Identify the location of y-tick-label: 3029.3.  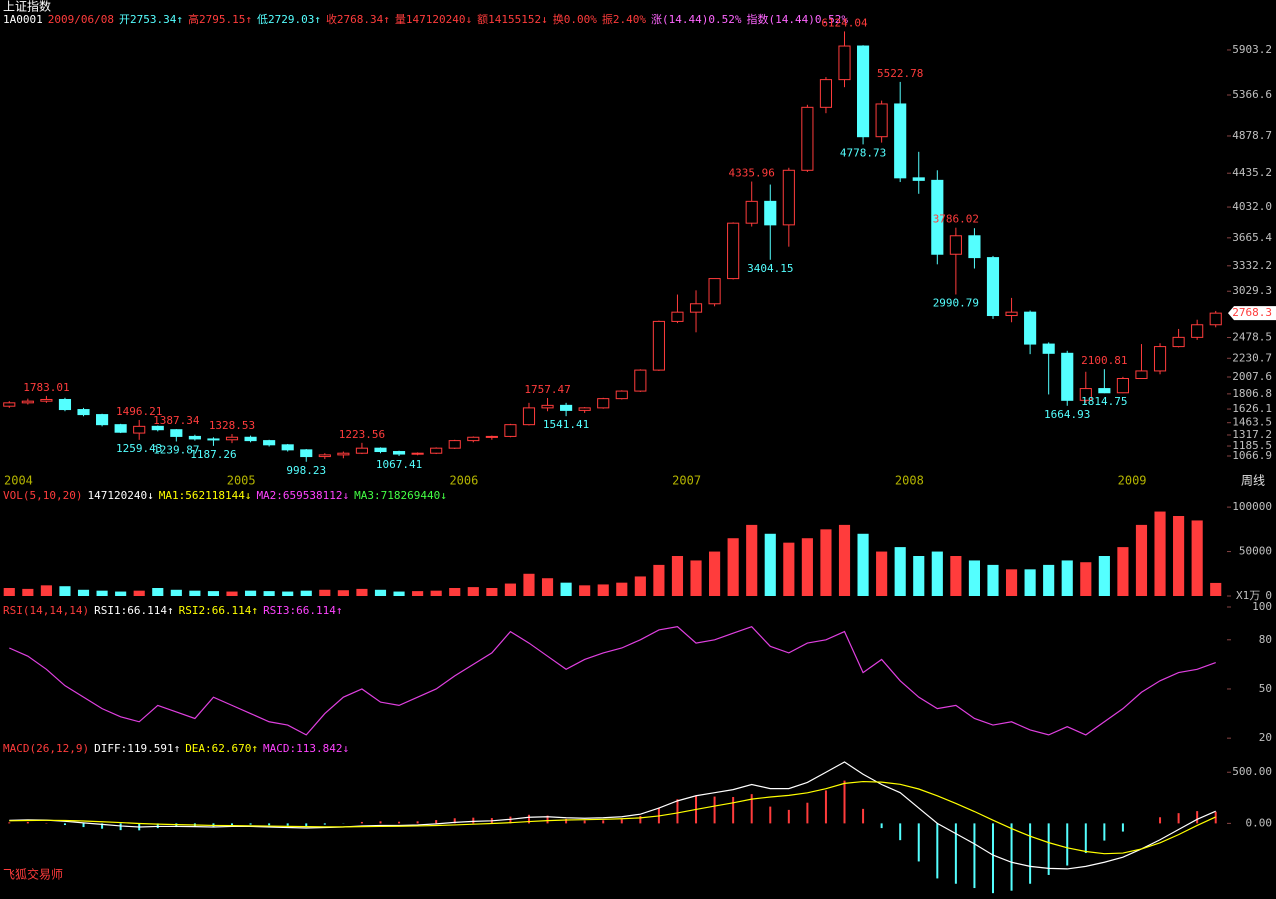
(1252, 290).